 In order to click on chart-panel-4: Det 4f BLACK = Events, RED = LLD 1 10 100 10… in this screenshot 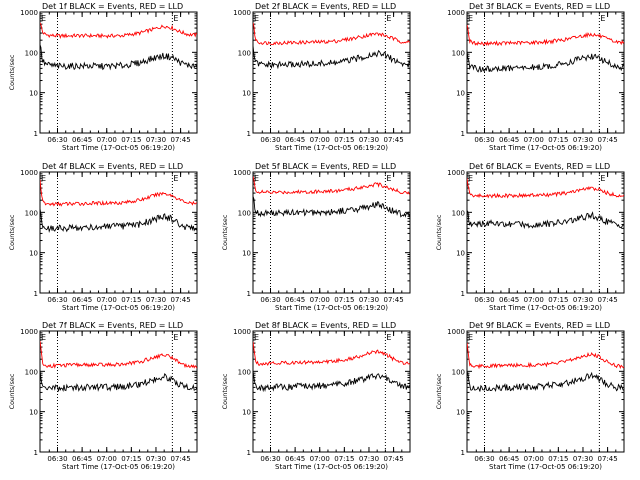, I will do `click(103, 237)`.